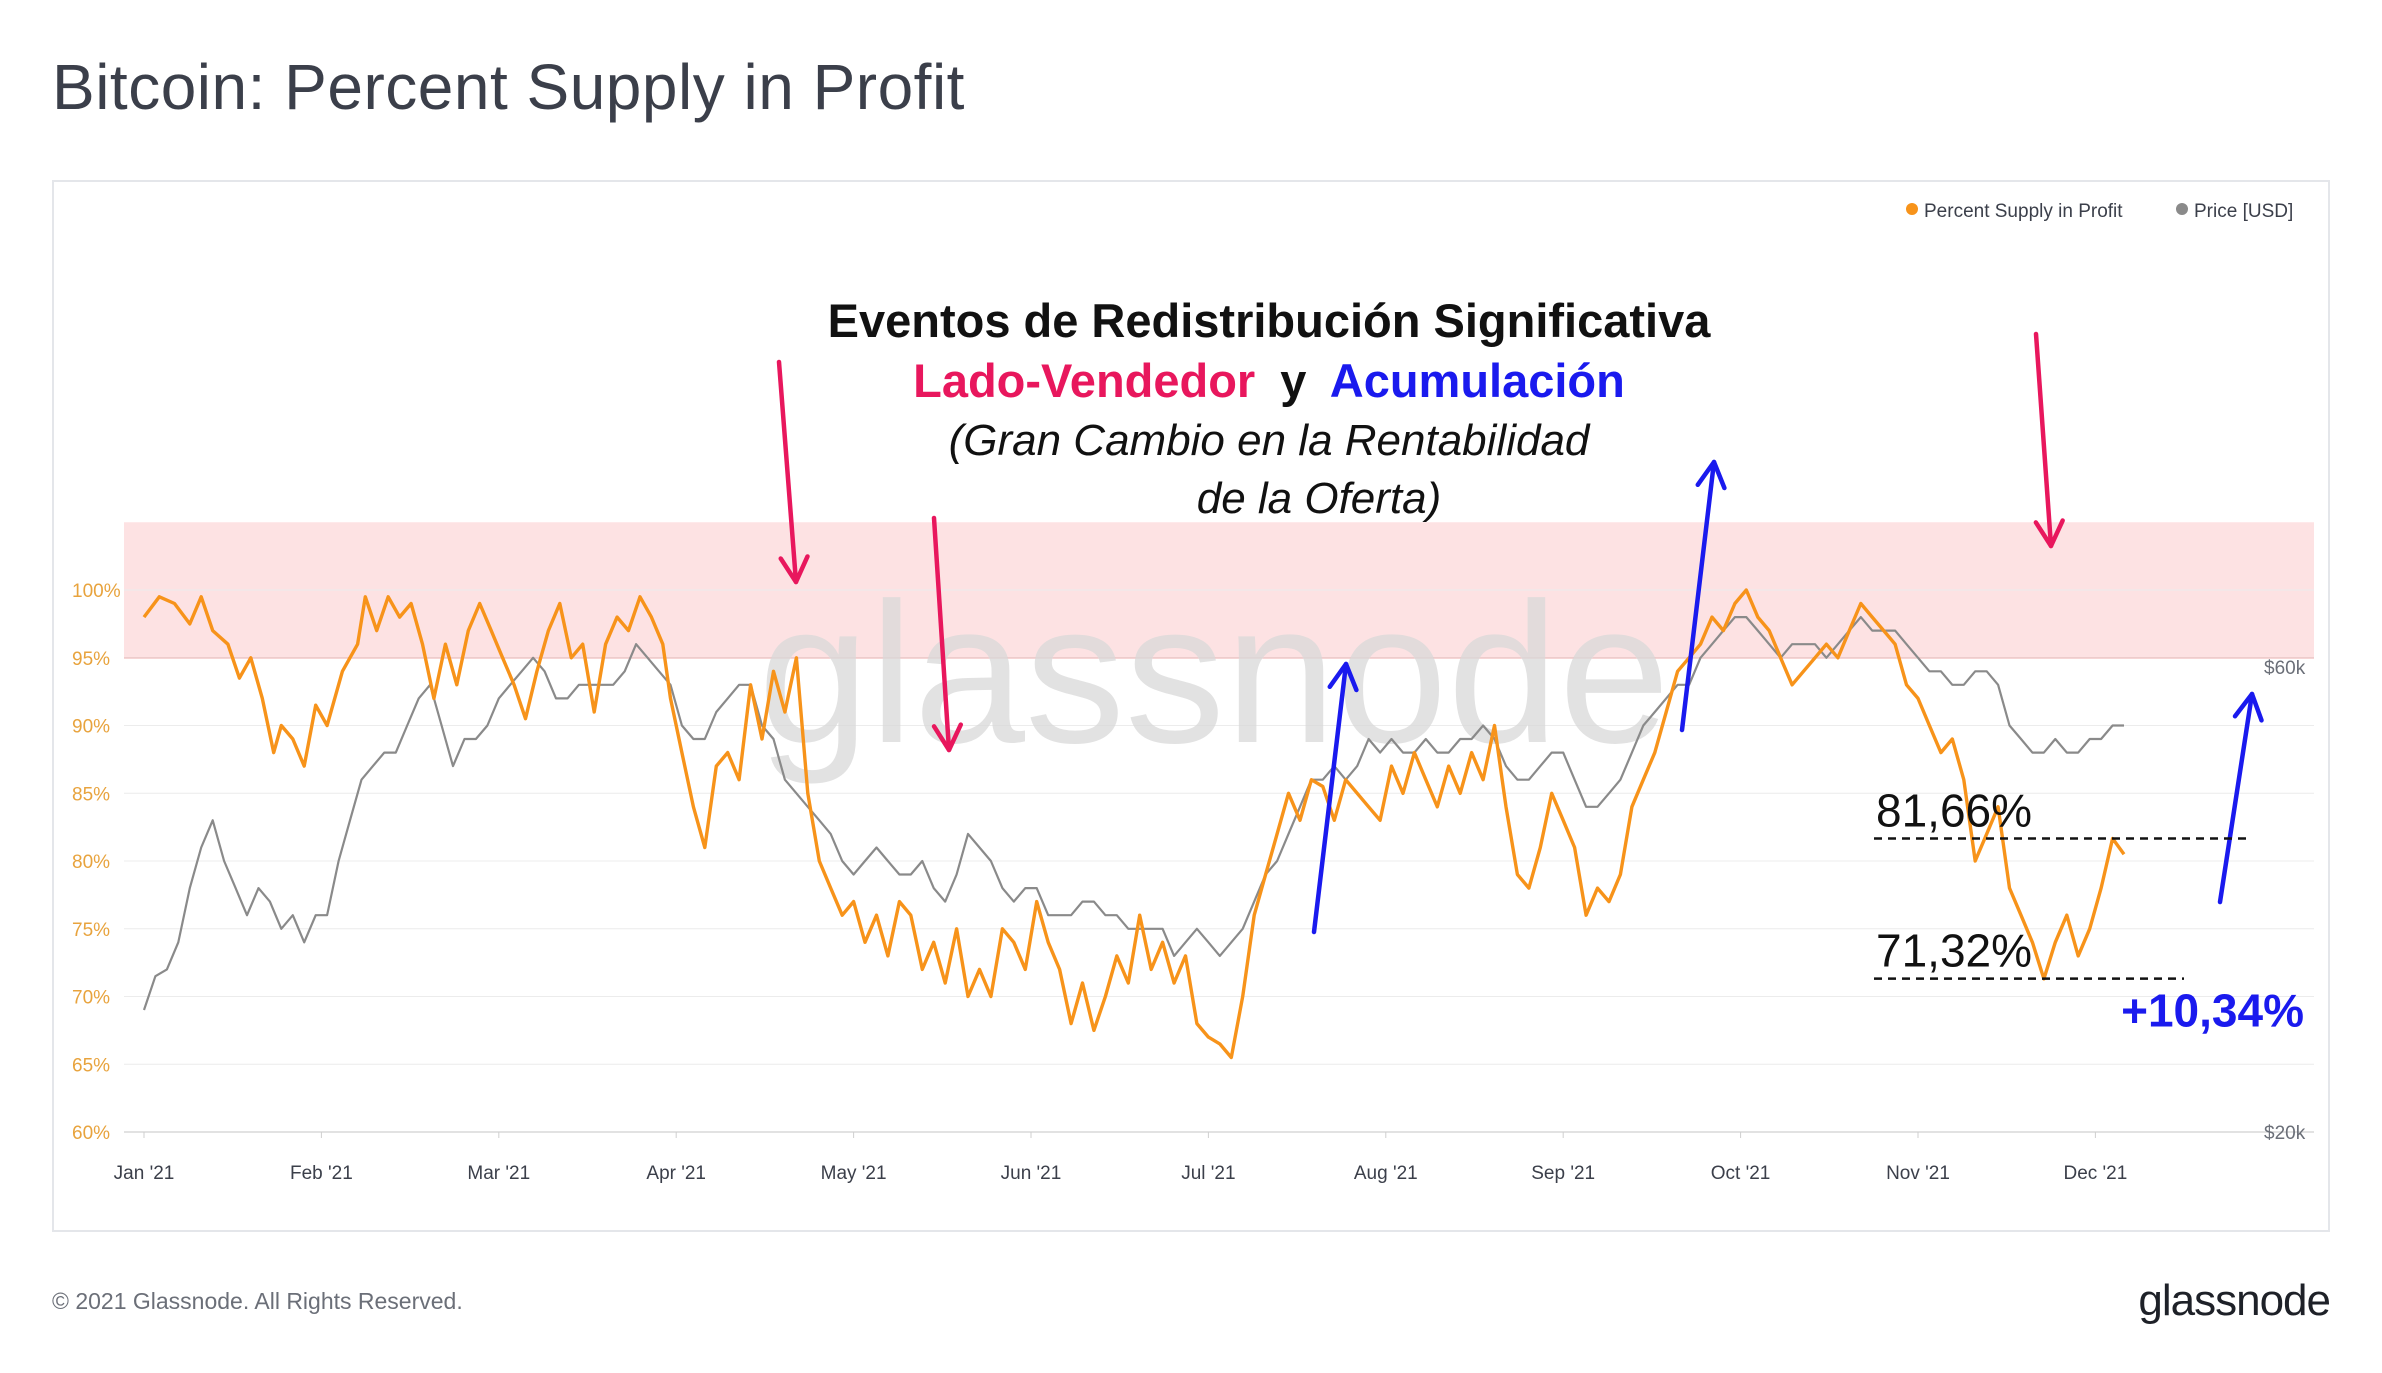 This screenshot has height=1373, width=2382. Describe the element at coordinates (1563, 1173) in the screenshot. I see `x-tick-label: Sep '21` at that location.